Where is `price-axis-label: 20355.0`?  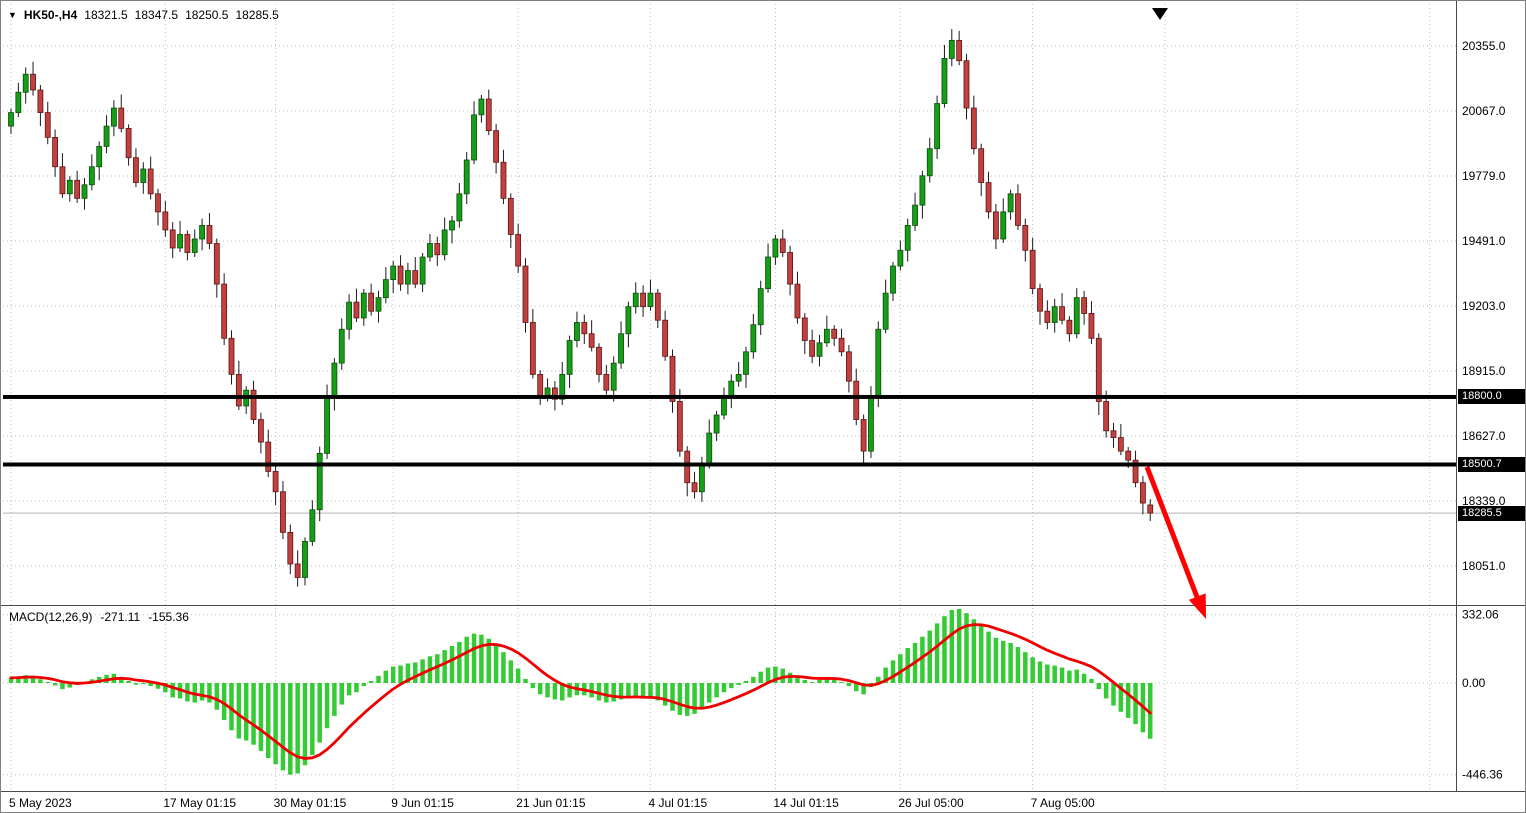 price-axis-label: 20355.0 is located at coordinates (1484, 46).